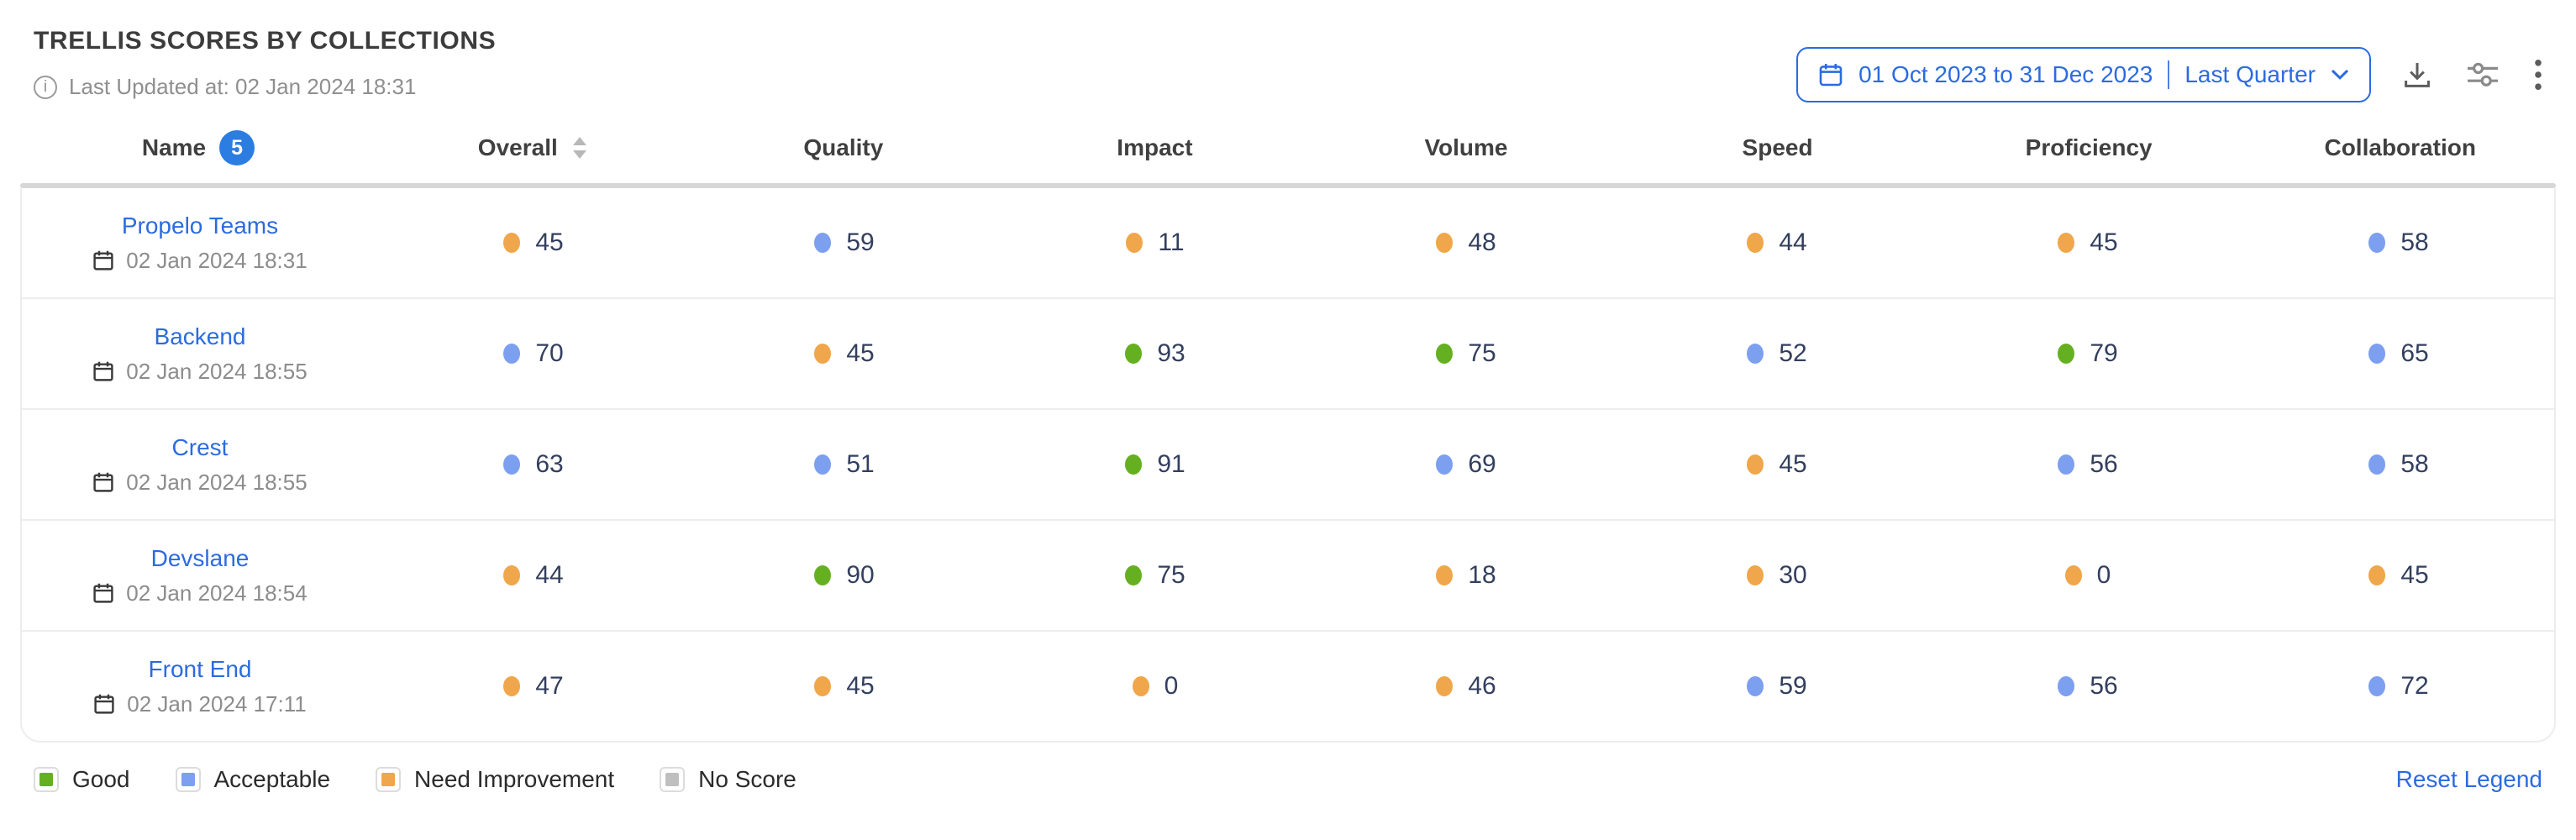 This screenshot has height=840, width=2576. I want to click on score-value: 58, so click(2414, 242).